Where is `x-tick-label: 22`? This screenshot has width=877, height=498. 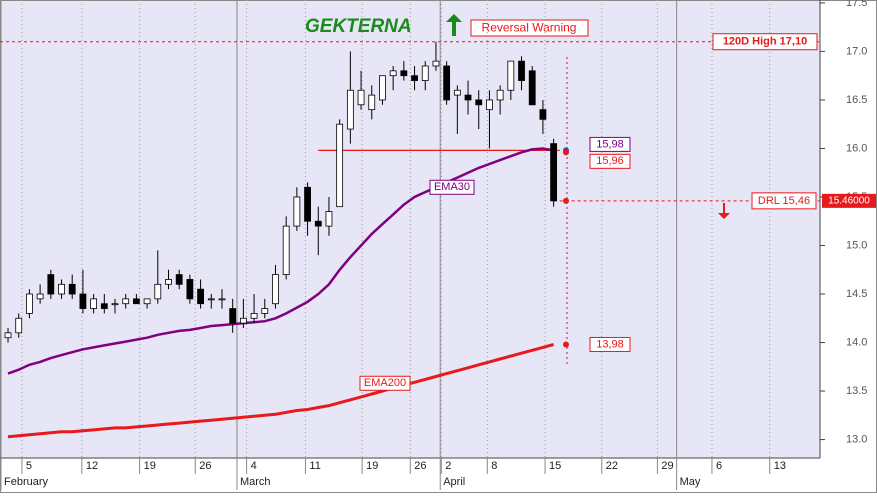 x-tick-label: 22 is located at coordinates (612, 466).